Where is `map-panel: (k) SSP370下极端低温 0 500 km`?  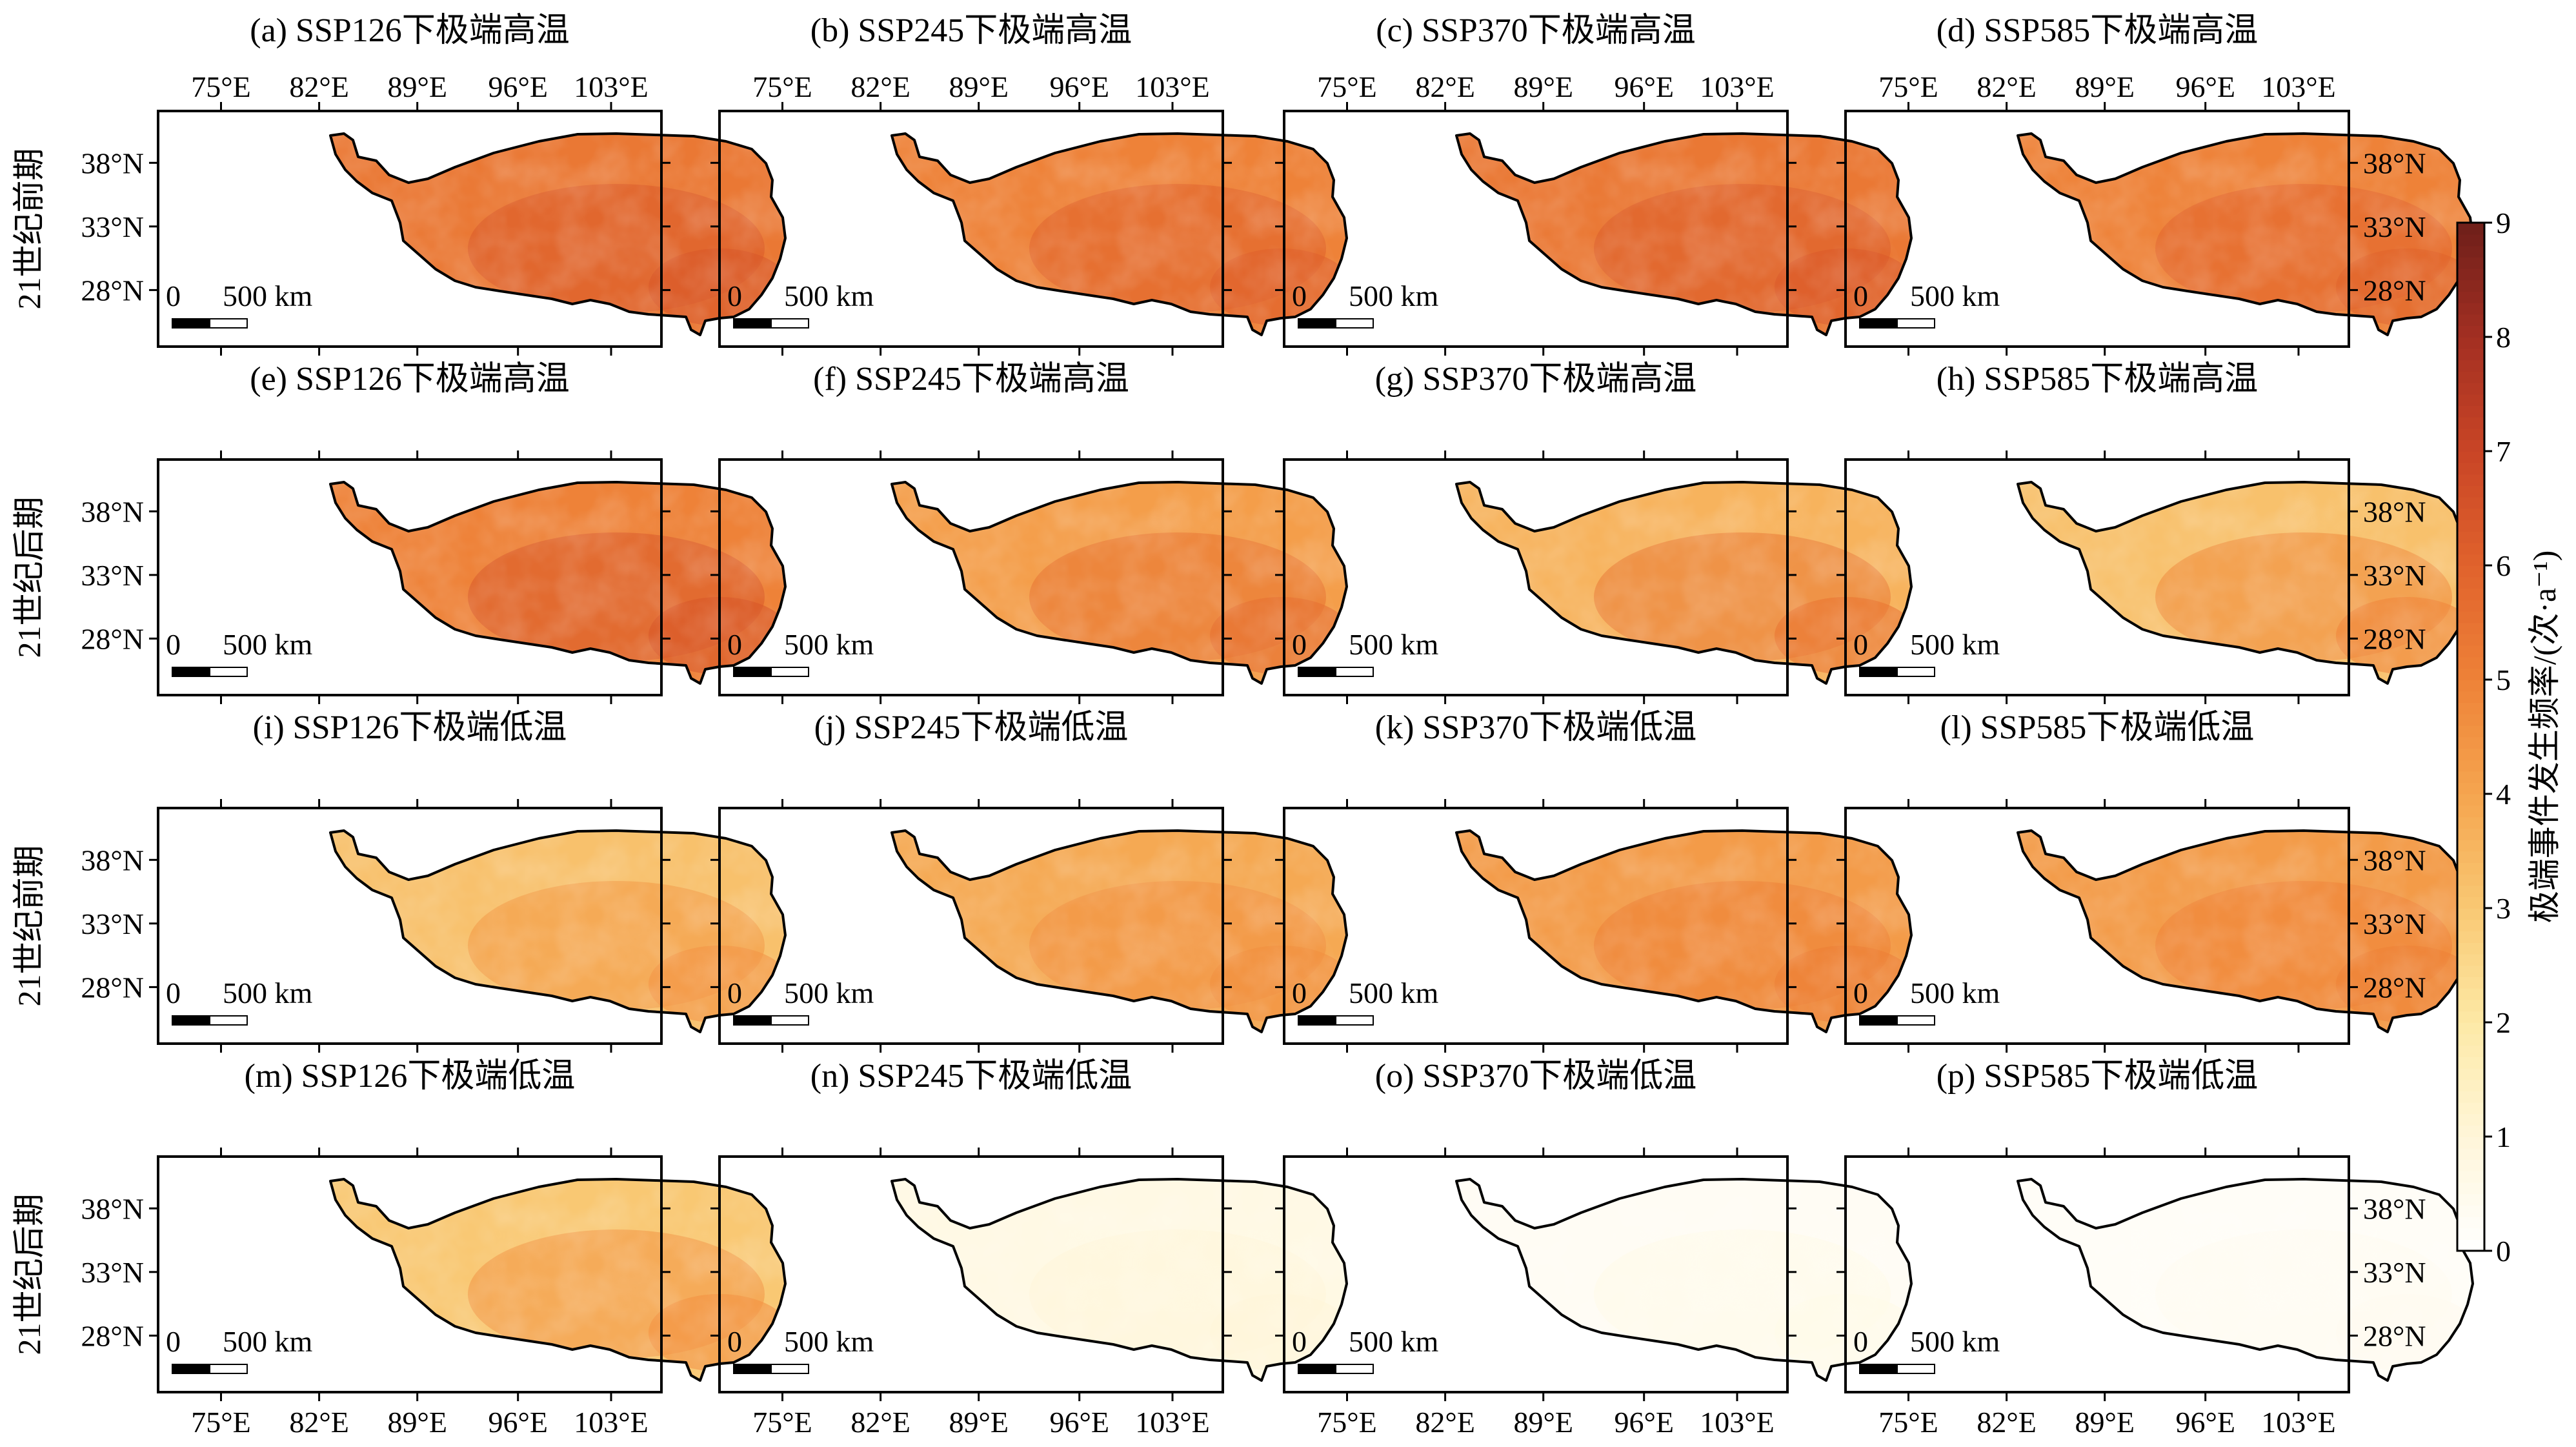
map-panel: (k) SSP370下极端低温 0 500 km is located at coordinates (1594, 881).